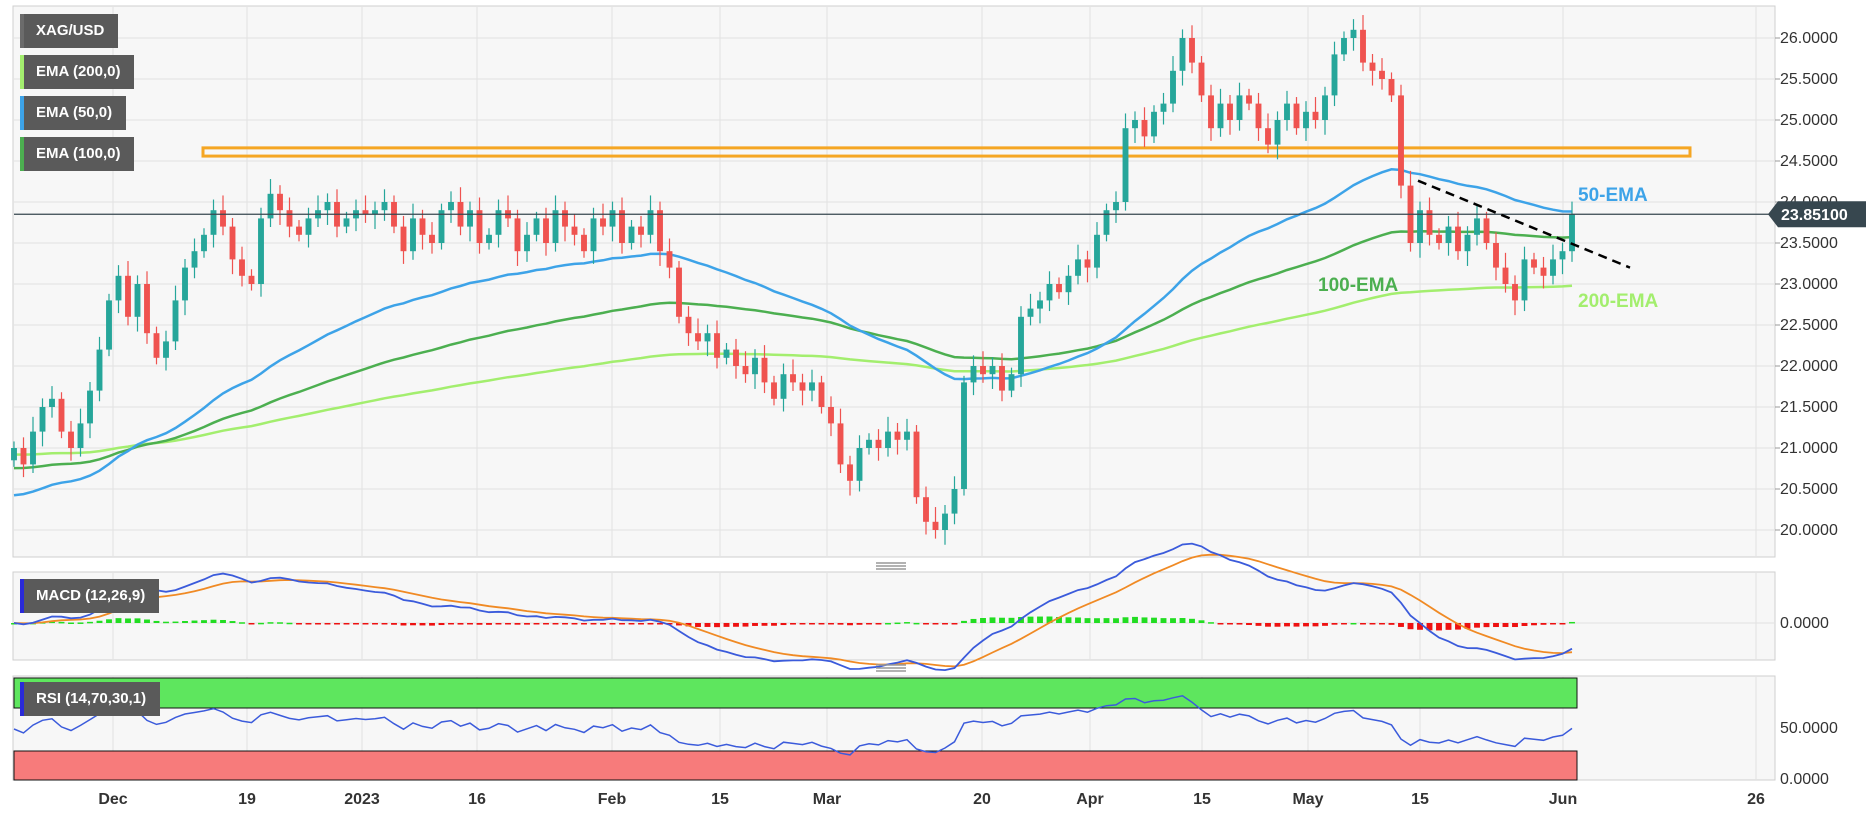  Describe the element at coordinates (1804, 623) in the screenshot. I see `macd-y-tick-label: 0.0000` at that location.